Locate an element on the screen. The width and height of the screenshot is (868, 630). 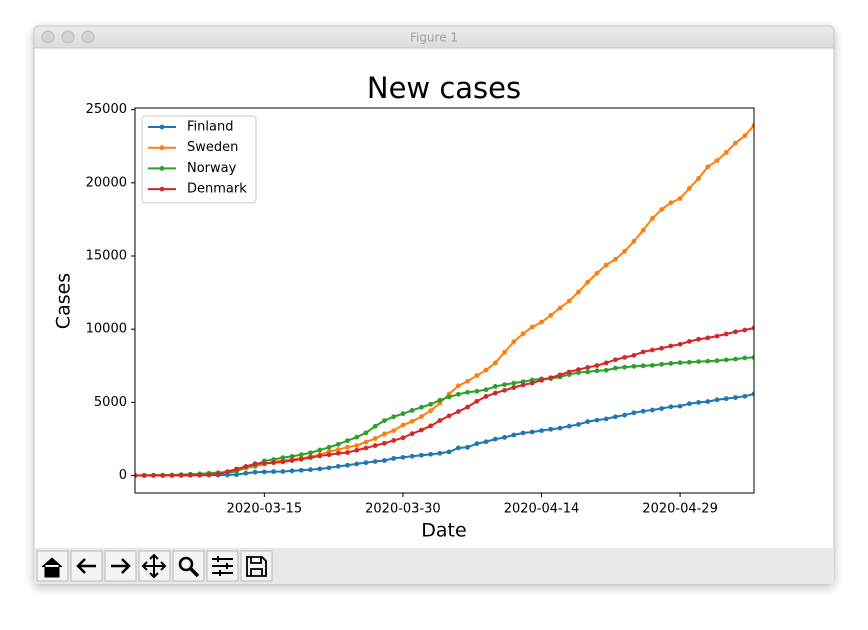
legend-label: Finland is located at coordinates (210, 127).